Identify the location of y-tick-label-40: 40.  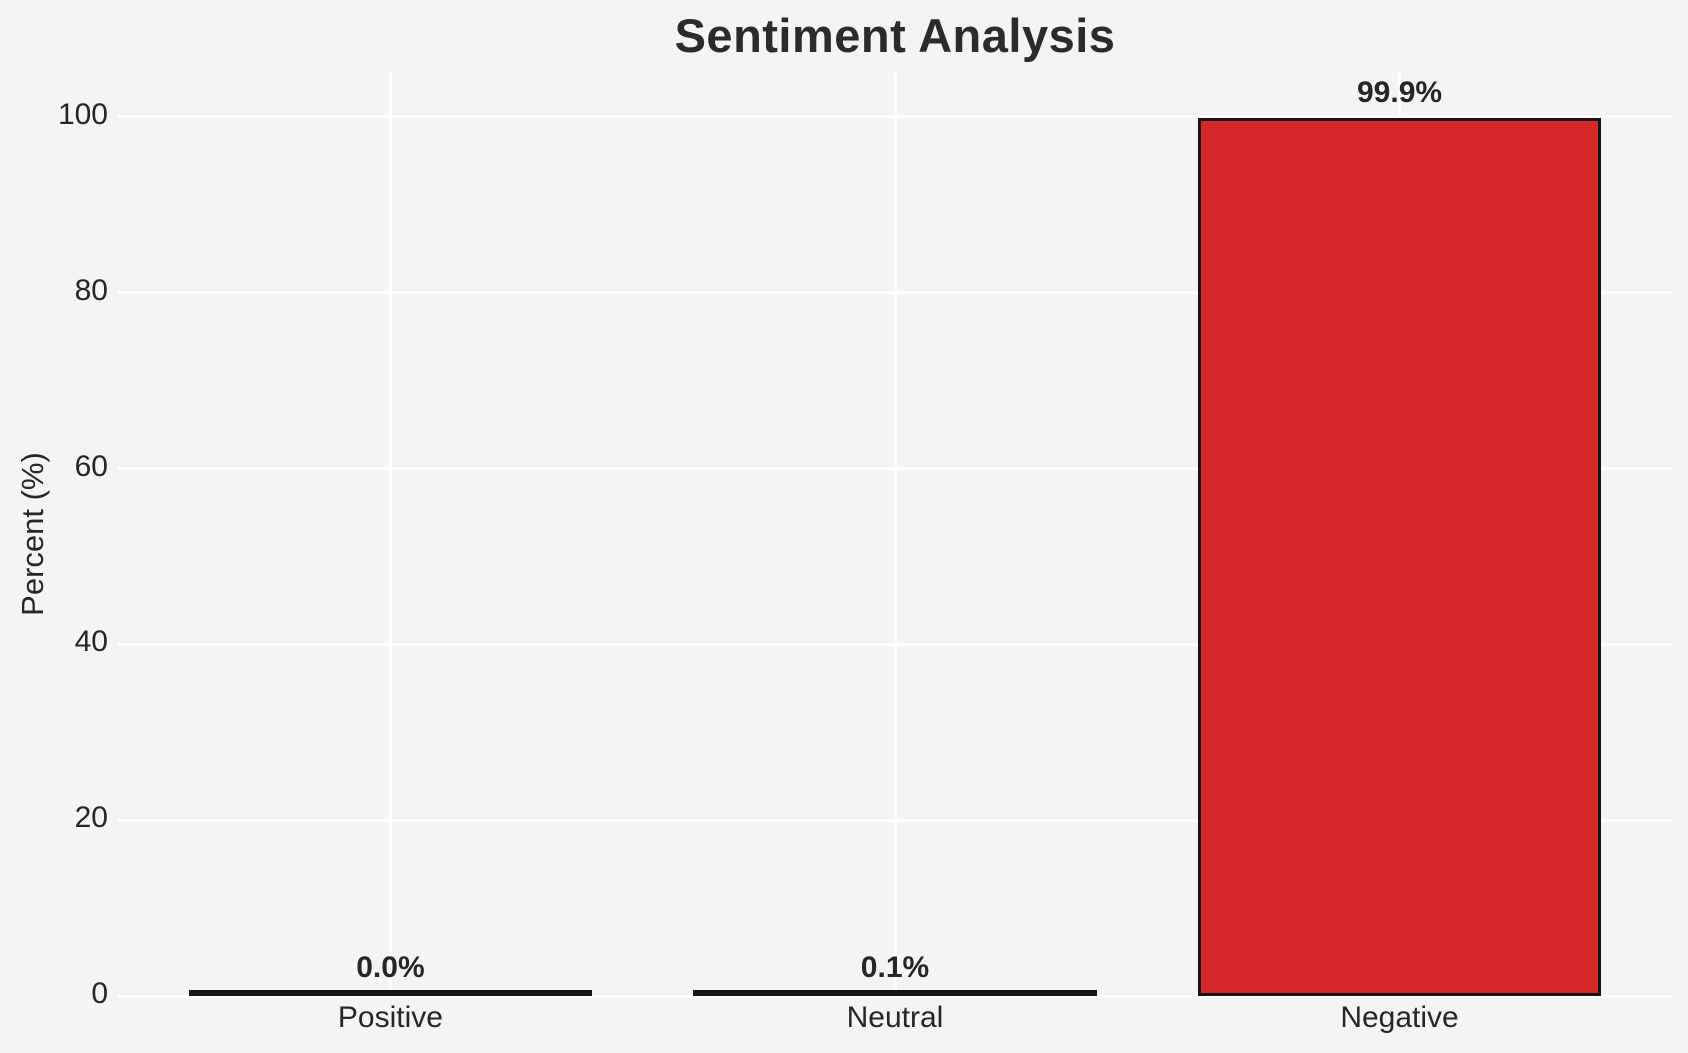
(91, 642).